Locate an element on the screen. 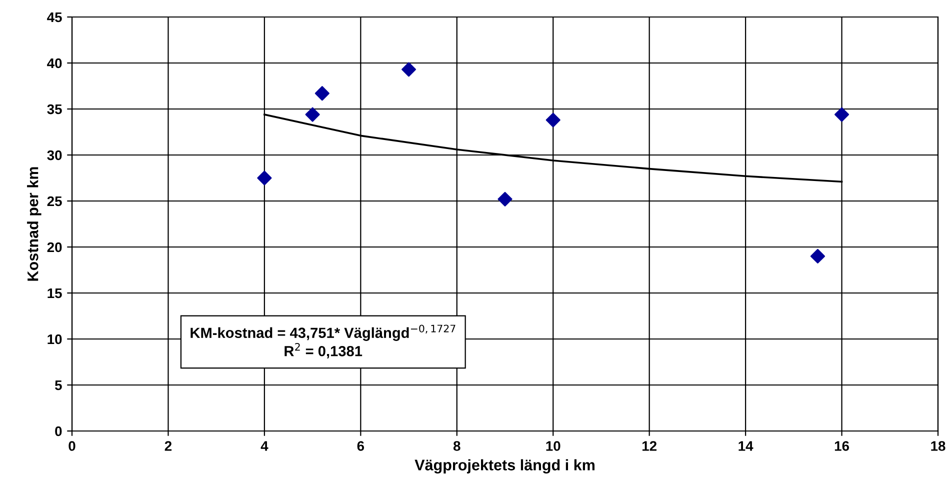 The height and width of the screenshot is (502, 949). y-tick-label: 45 is located at coordinates (54, 17).